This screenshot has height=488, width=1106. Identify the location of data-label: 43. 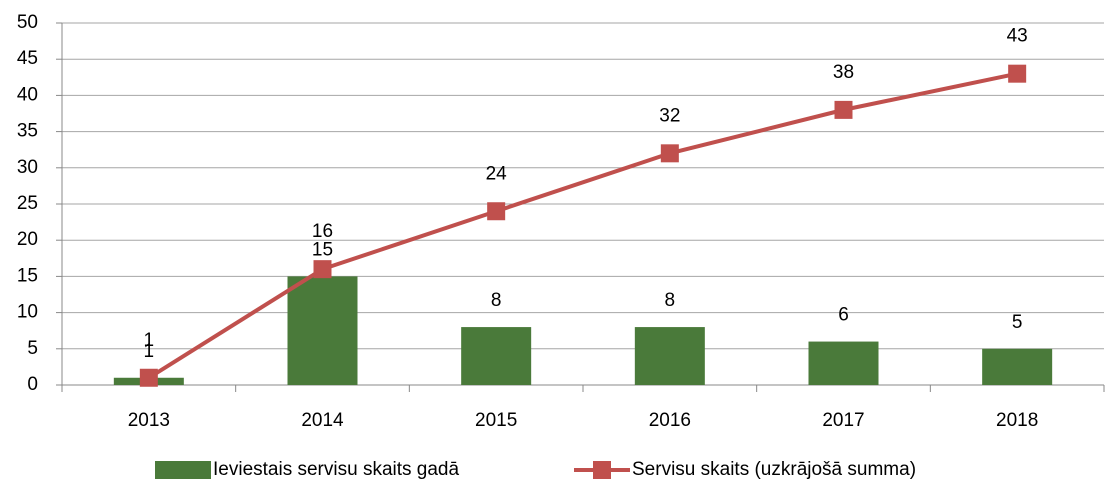
(1017, 36).